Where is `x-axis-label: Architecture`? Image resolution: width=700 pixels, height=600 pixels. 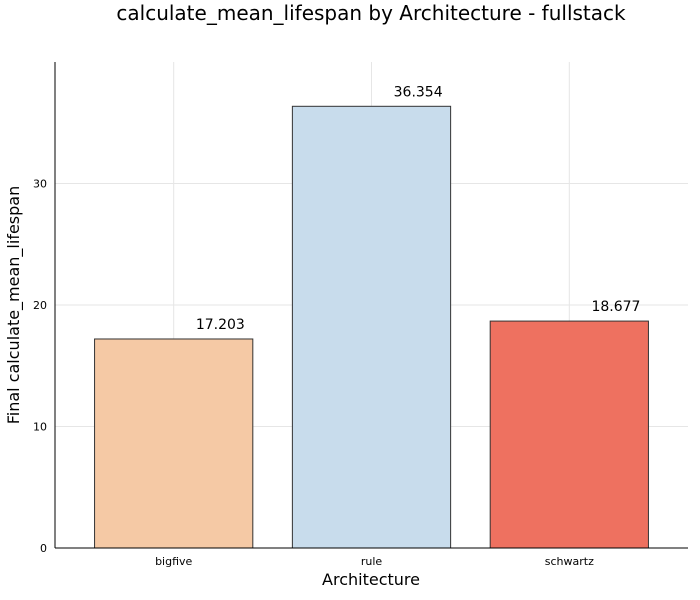 x-axis-label: Architecture is located at coordinates (371, 579).